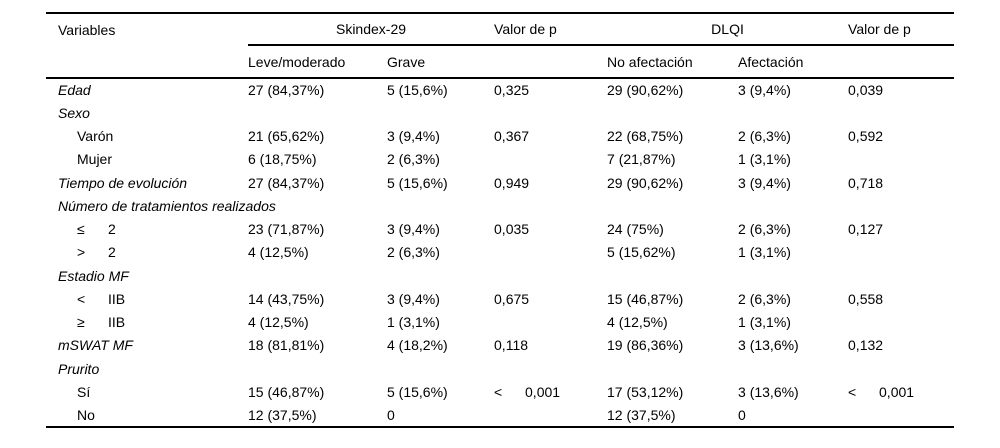 This screenshot has height=448, width=1000. Describe the element at coordinates (673, 62) in the screenshot. I see `column-header-no-afectacion: No afectación` at that location.